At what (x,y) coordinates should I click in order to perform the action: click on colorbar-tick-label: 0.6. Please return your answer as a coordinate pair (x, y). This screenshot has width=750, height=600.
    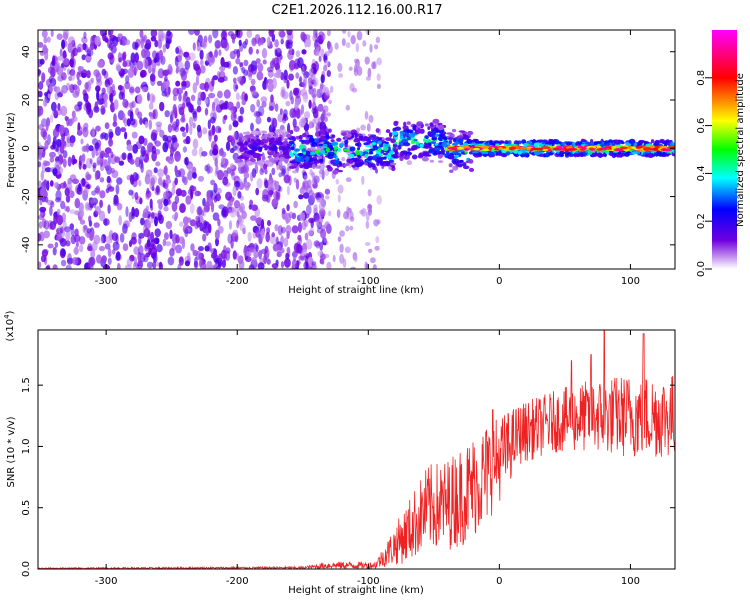
    Looking at the image, I should click on (701, 126).